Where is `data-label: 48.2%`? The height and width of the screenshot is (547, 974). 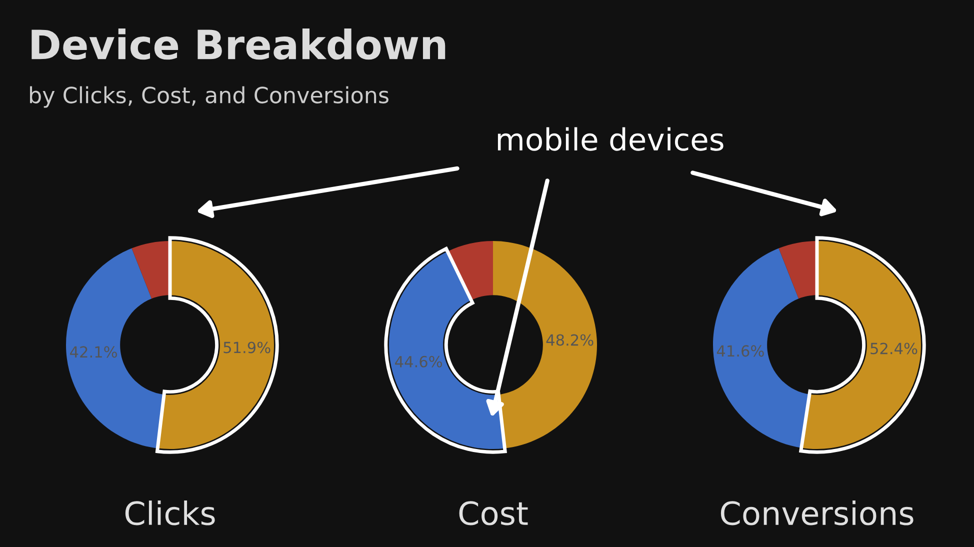
data-label: 48.2% is located at coordinates (570, 340).